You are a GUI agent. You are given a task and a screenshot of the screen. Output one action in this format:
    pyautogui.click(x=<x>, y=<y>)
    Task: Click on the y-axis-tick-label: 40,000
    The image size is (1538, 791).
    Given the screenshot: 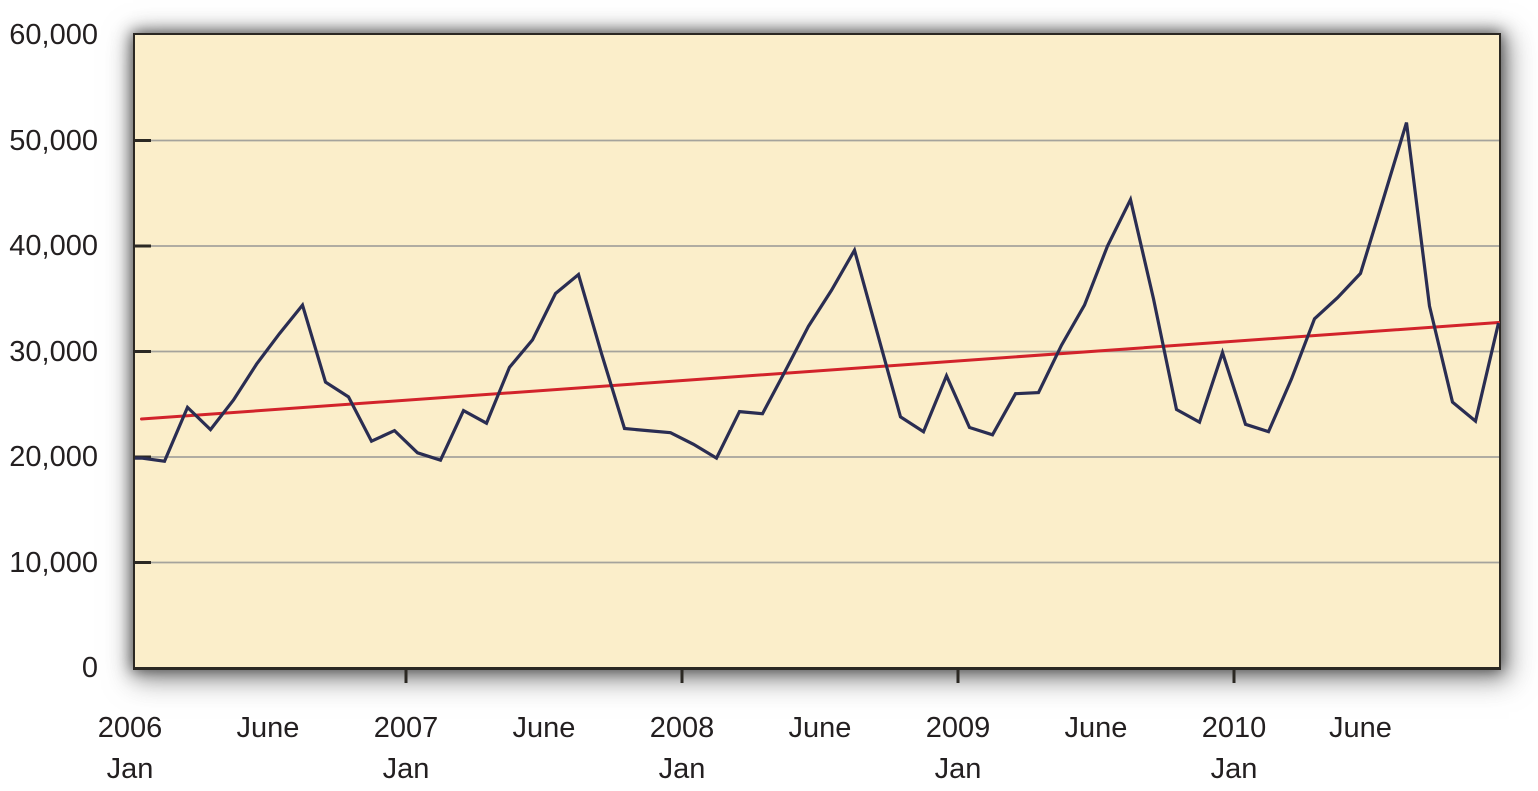 What is the action you would take?
    pyautogui.click(x=53, y=246)
    